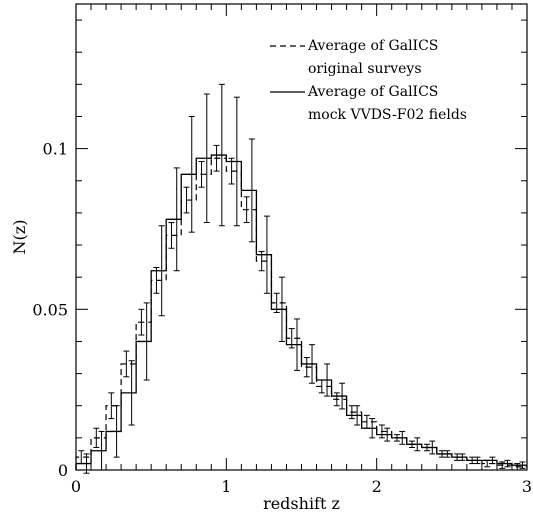 This screenshot has width=533, height=515. What do you see at coordinates (387, 115) in the screenshot?
I see `legend-label-line: mock VVDS-F02 fields` at bounding box center [387, 115].